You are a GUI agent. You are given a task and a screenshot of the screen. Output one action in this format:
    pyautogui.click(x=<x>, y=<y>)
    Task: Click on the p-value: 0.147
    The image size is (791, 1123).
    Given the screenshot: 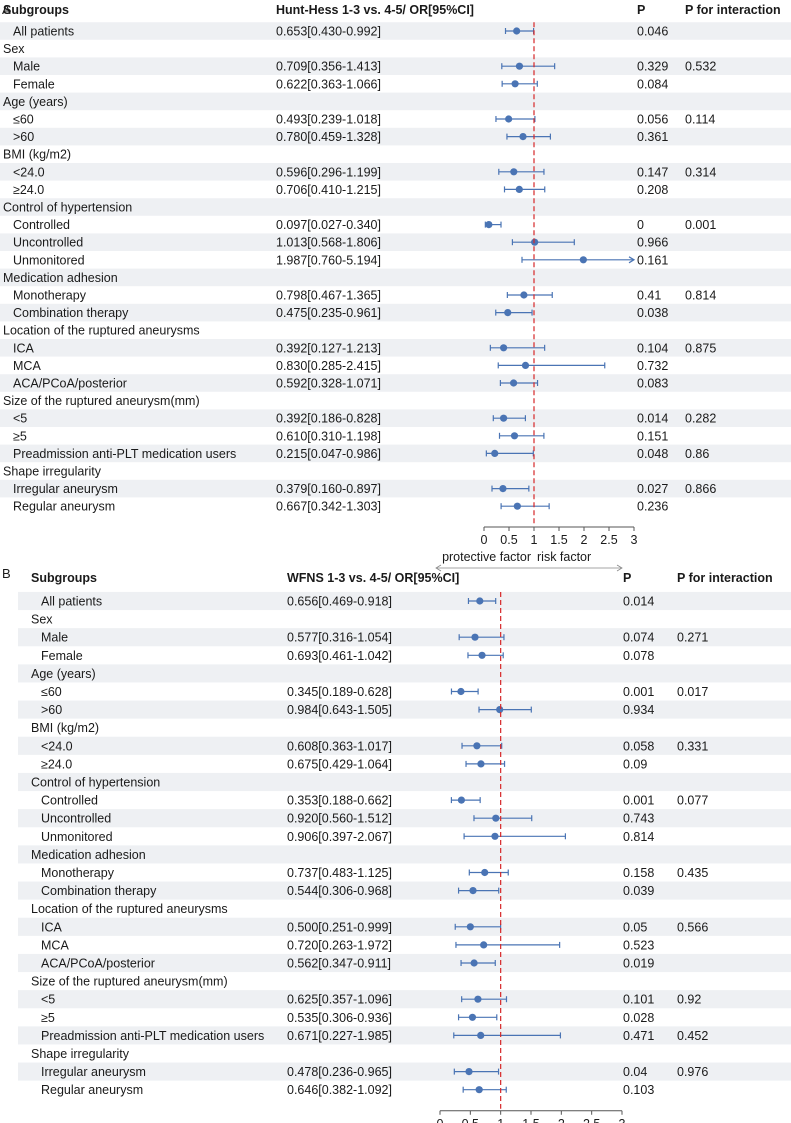 What is the action you would take?
    pyautogui.click(x=652, y=172)
    